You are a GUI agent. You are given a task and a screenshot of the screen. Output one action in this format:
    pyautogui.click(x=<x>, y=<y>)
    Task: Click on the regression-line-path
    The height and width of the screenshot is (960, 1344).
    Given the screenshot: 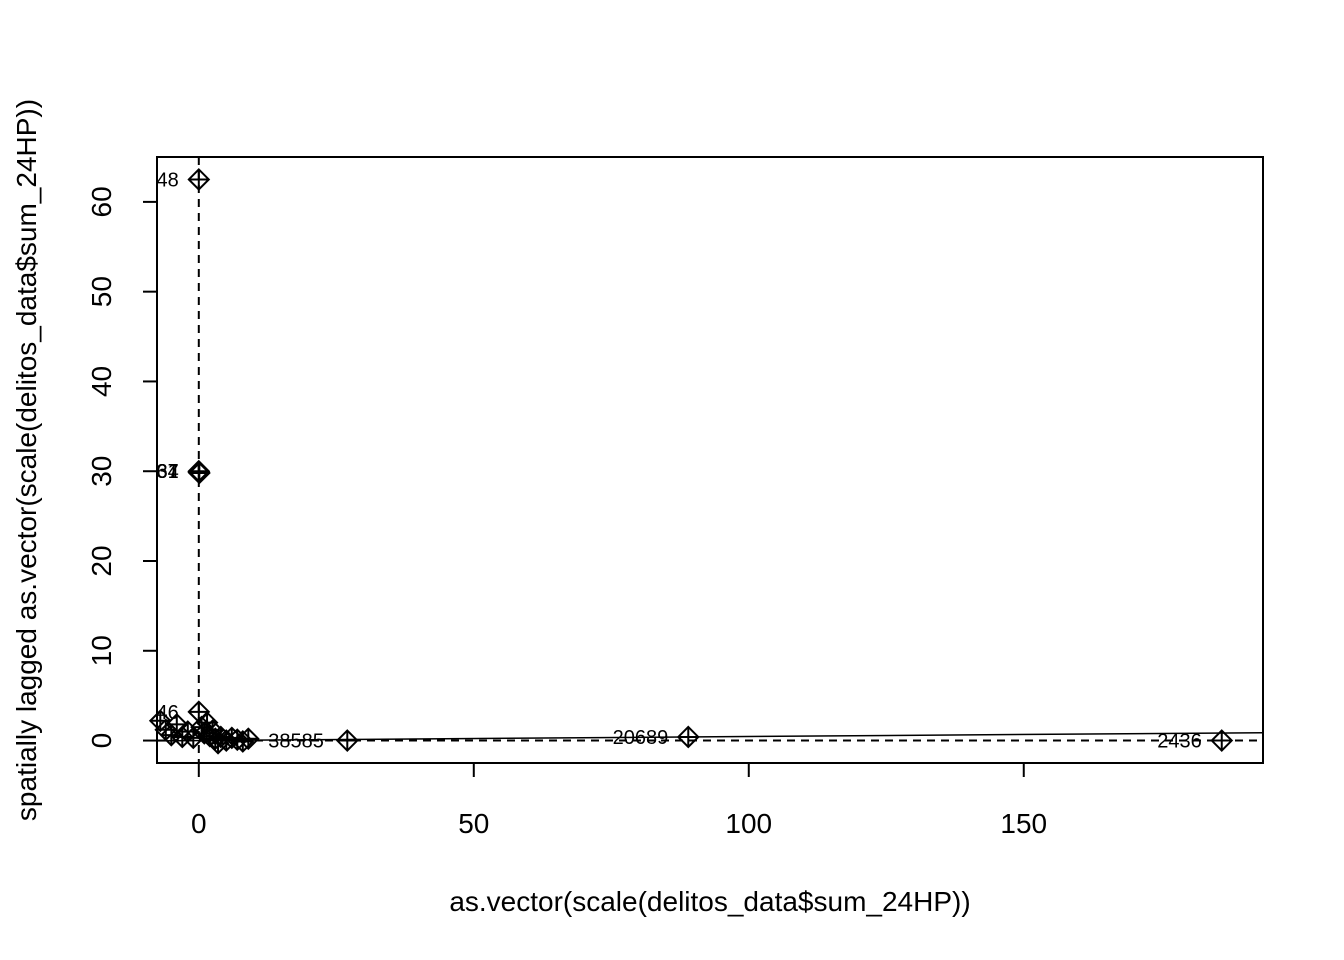 What is the action you would take?
    pyautogui.click(x=710, y=736)
    